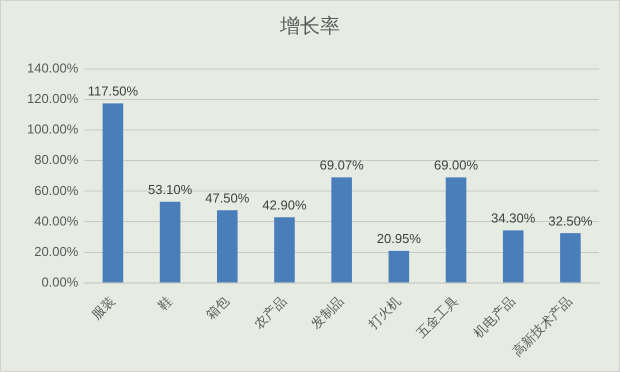 The height and width of the screenshot is (372, 620). Describe the element at coordinates (284, 204) in the screenshot. I see `data-label: 42.90%` at that location.